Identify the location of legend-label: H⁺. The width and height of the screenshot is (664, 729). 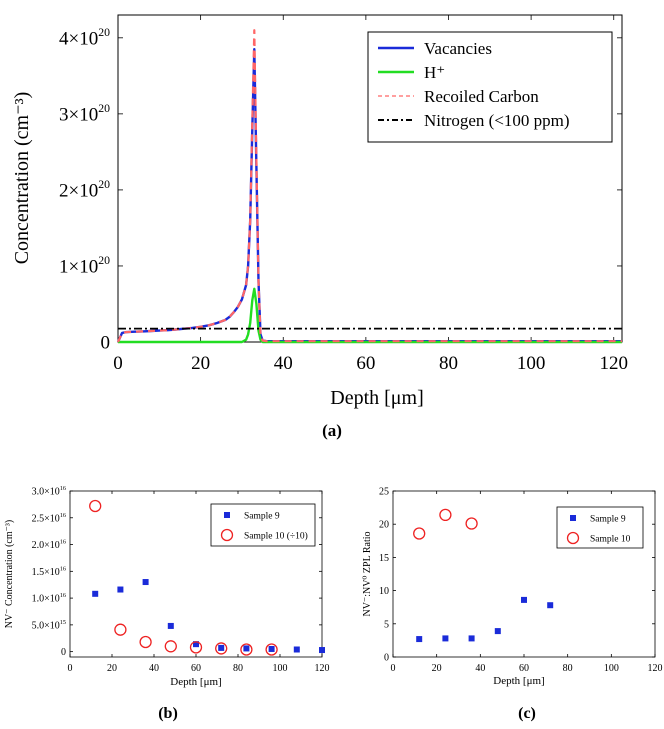
(434, 72).